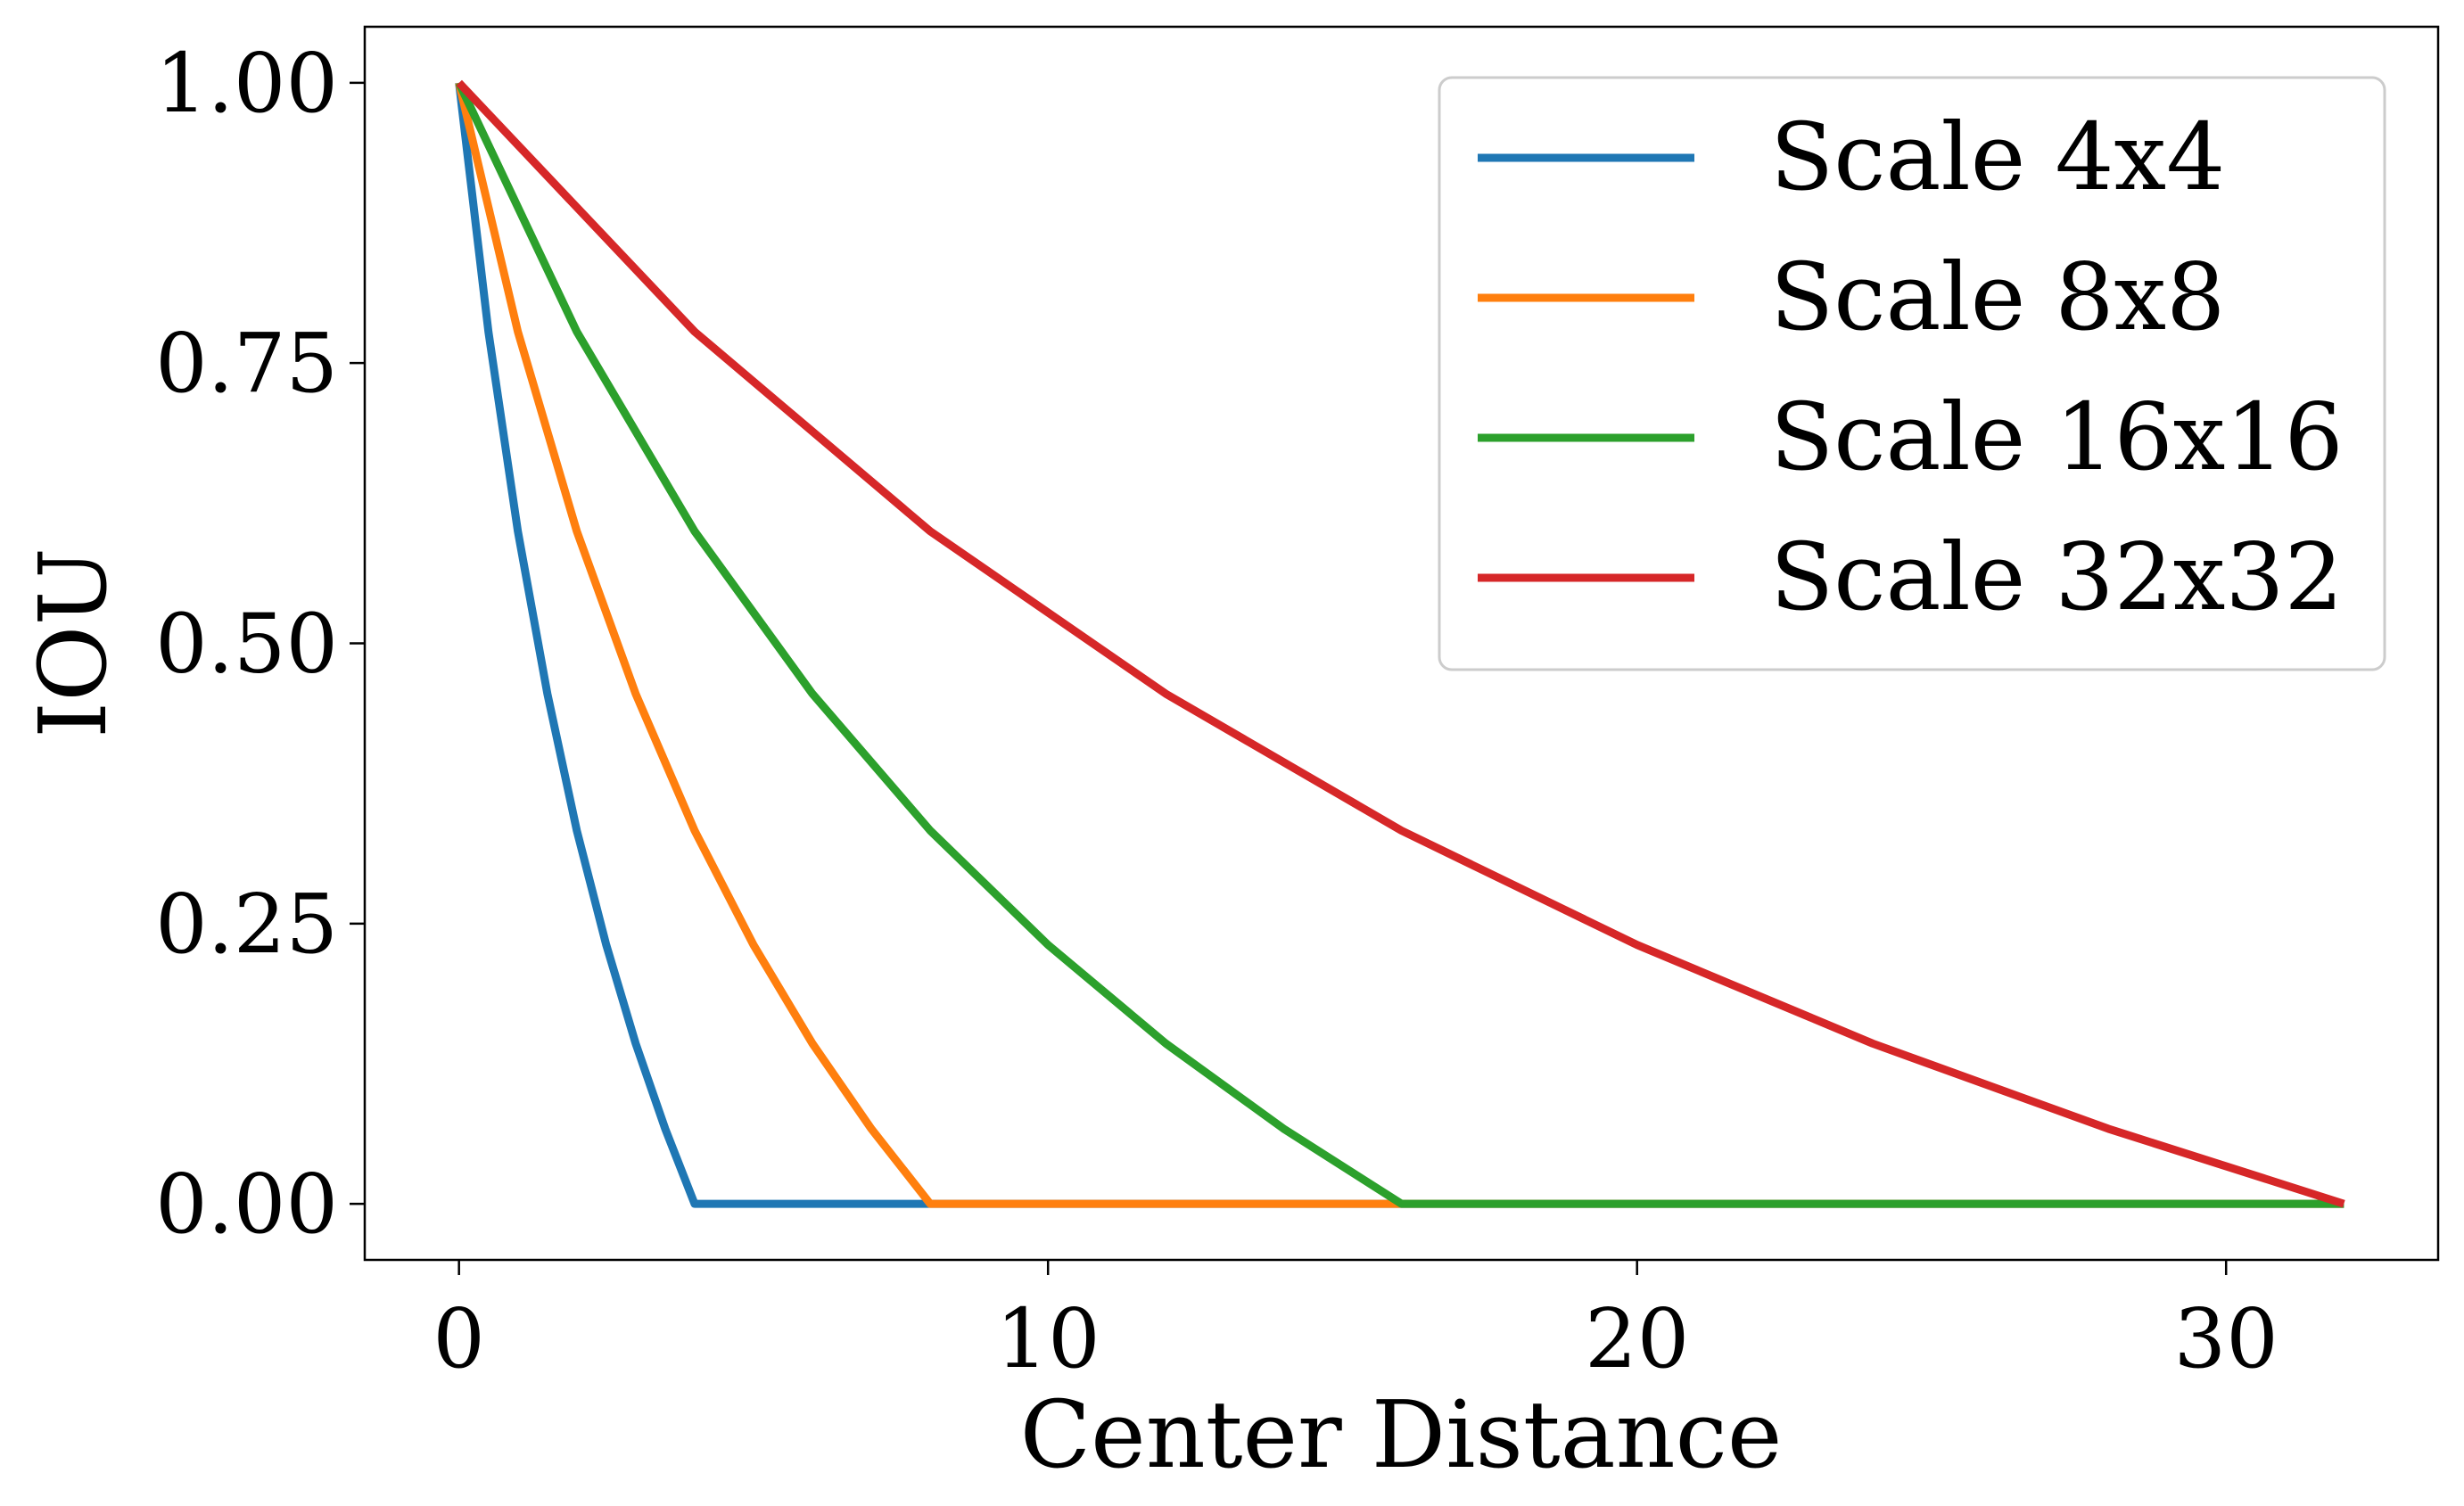 The height and width of the screenshot is (1506, 2464). I want to click on y-axis-title: IOU, so click(73, 642).